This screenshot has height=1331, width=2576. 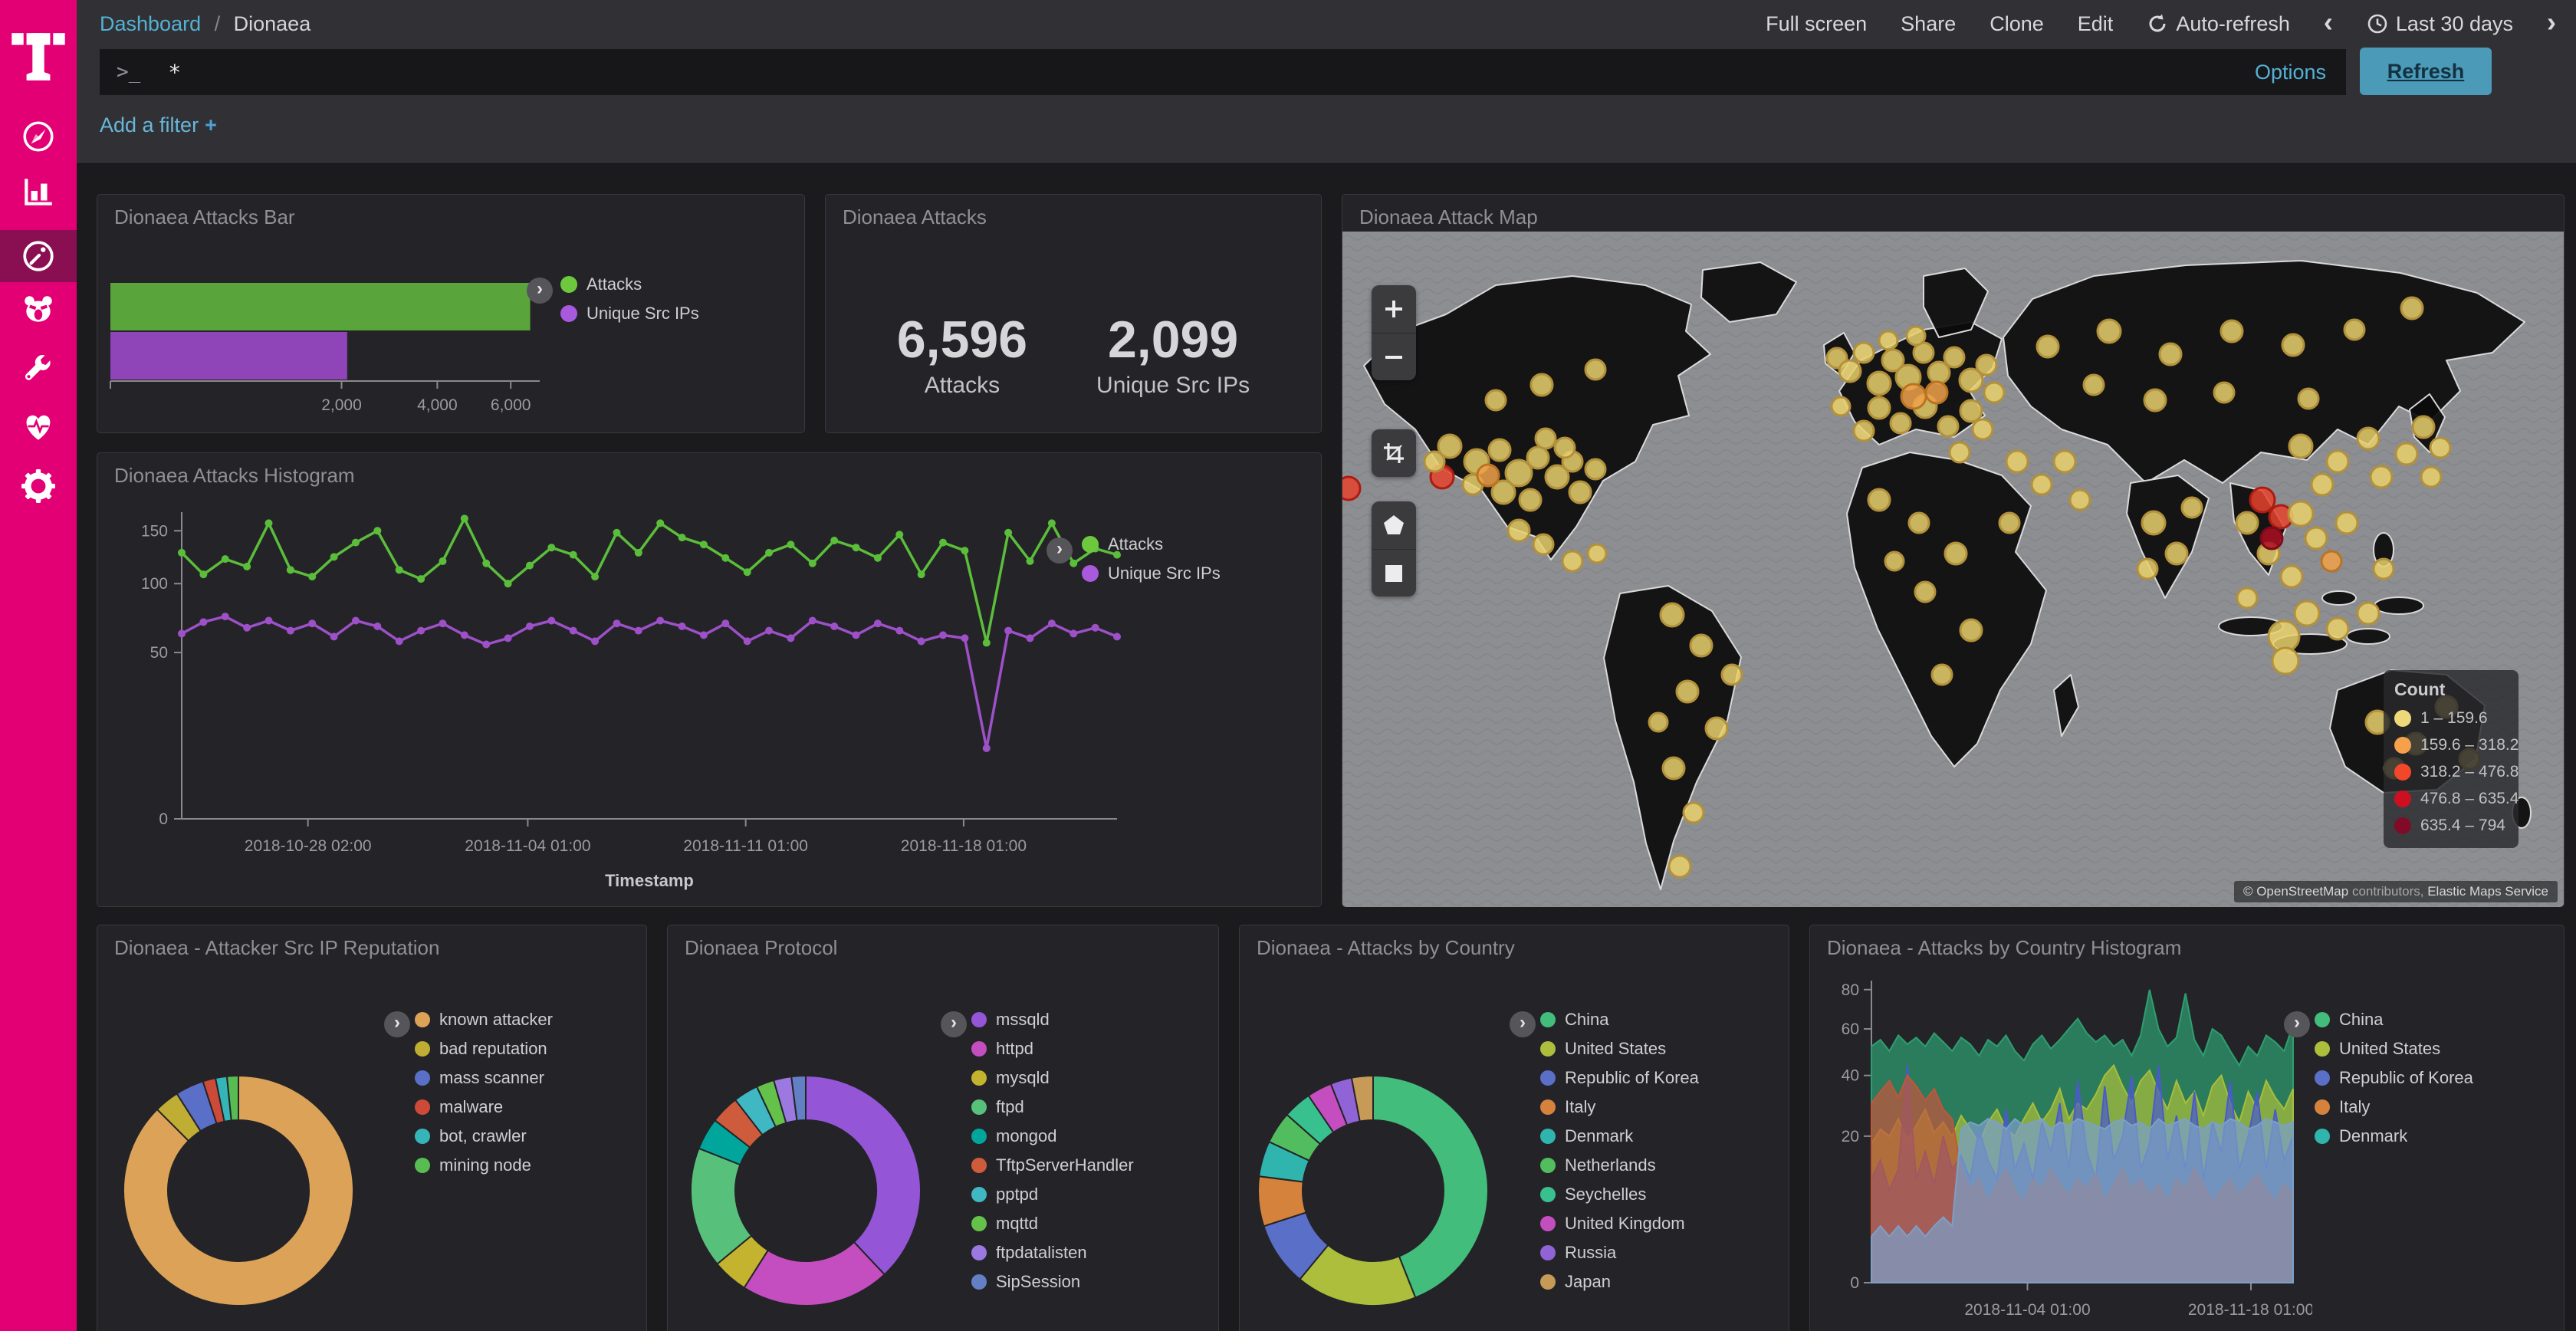 What do you see at coordinates (205, 24) in the screenshot?
I see `breadcrumb: Dashboard / Dionaea` at bounding box center [205, 24].